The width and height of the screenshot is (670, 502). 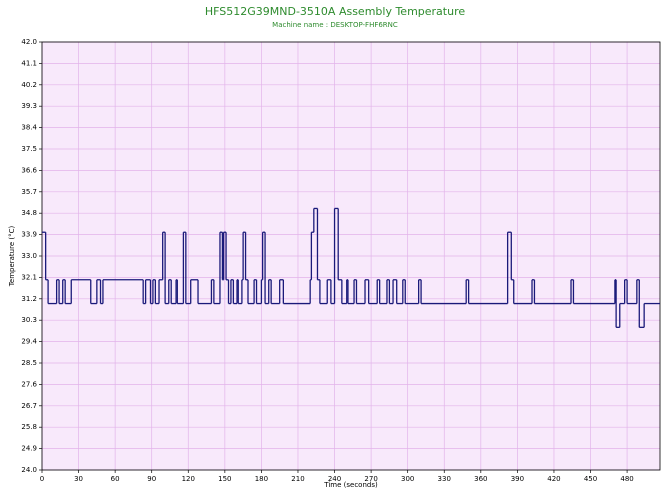 I want to click on x-tick-label: 30, so click(x=78, y=479).